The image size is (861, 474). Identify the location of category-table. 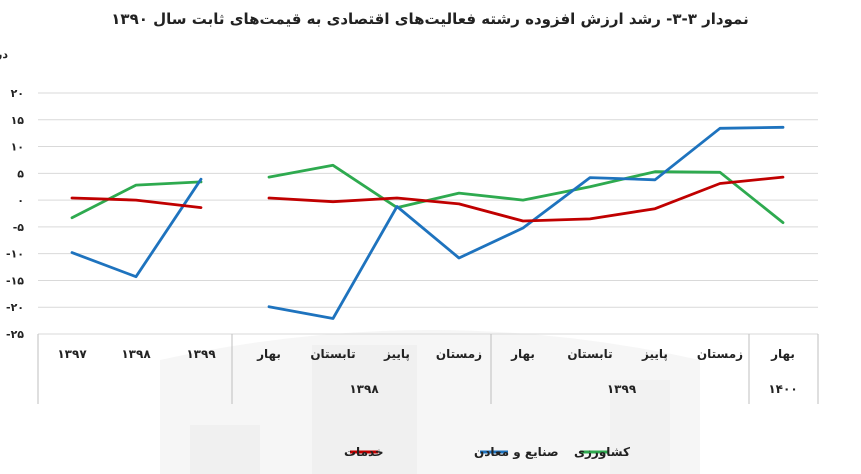
(428, 369).